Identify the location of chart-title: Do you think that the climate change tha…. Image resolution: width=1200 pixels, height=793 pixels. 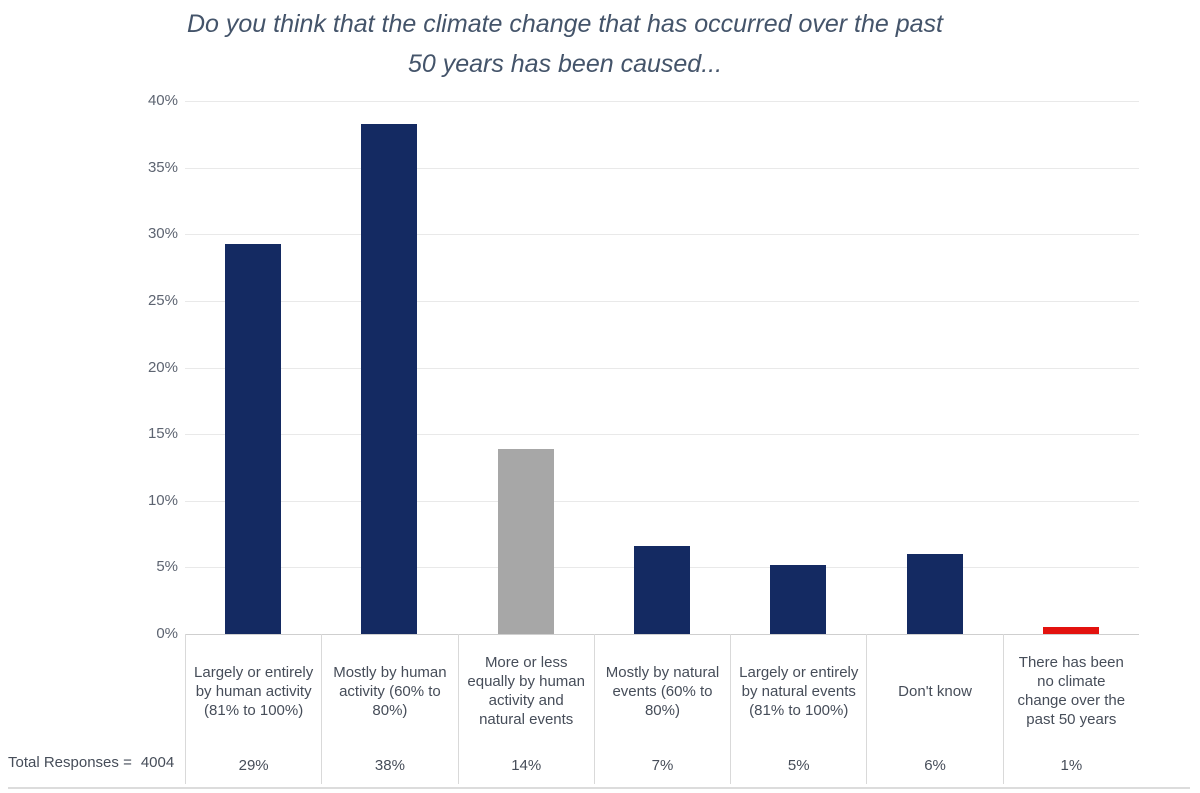
(565, 44).